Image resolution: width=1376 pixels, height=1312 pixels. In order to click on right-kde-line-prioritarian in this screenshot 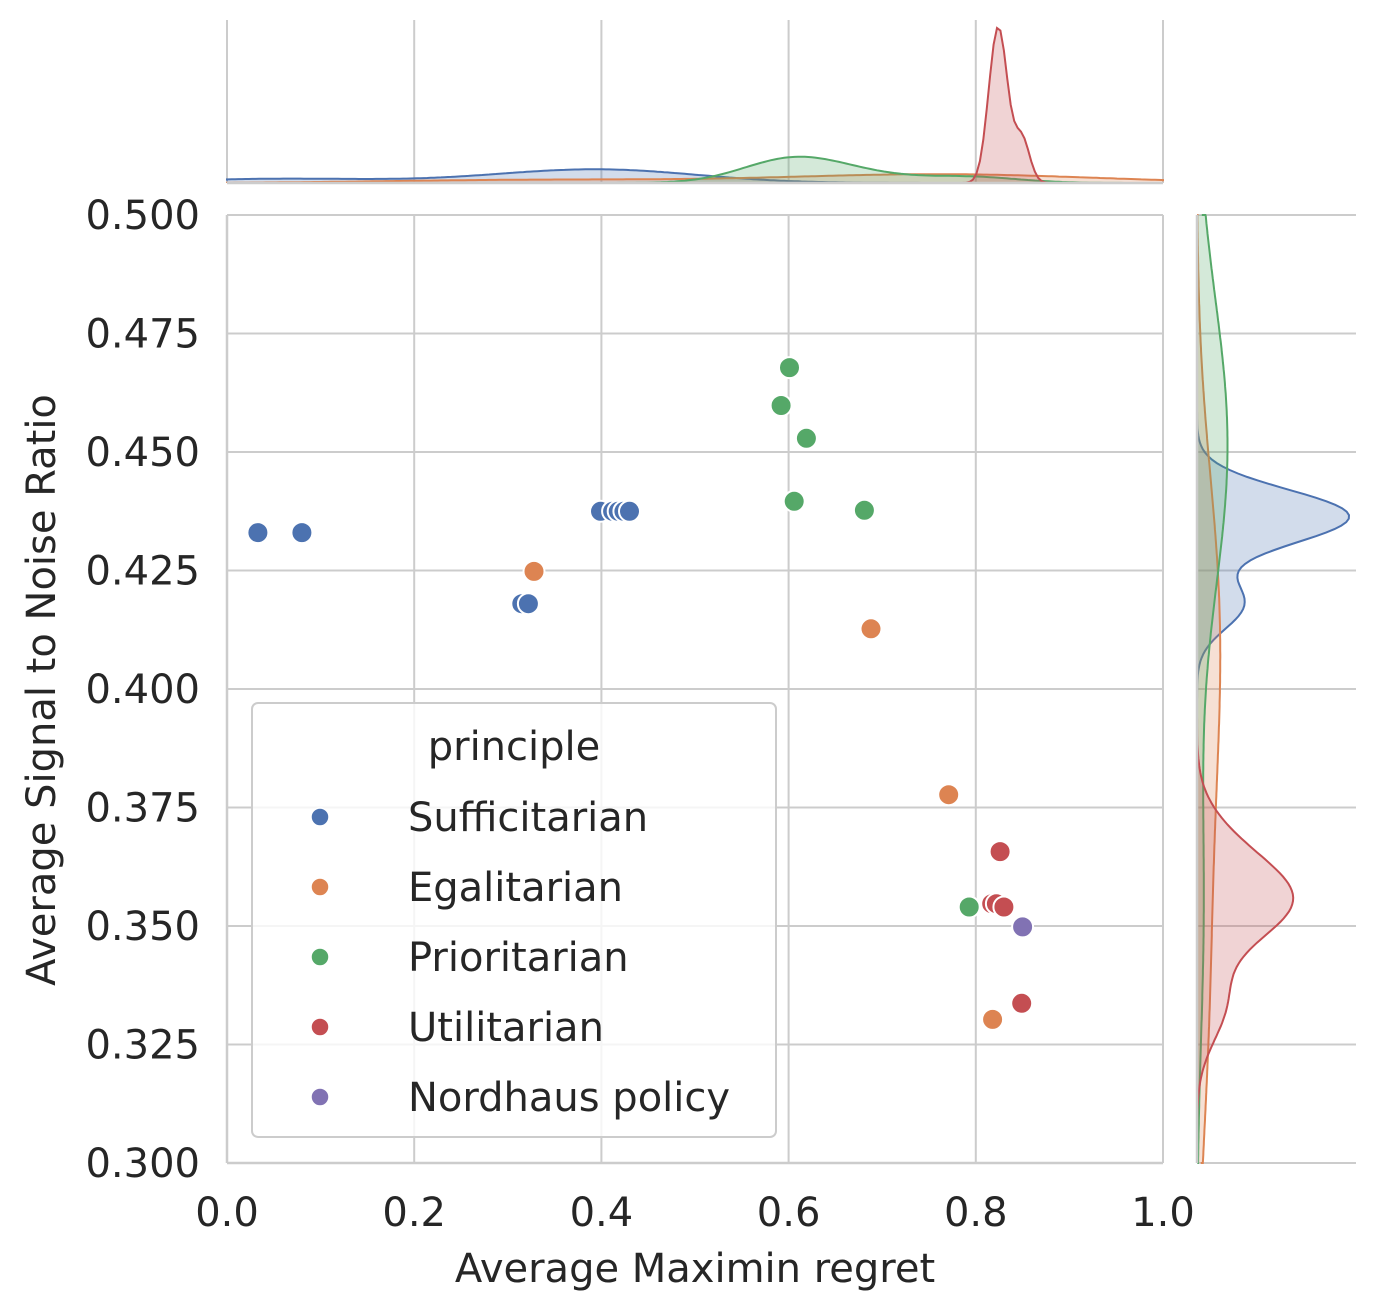, I will do `click(1213, 689)`.